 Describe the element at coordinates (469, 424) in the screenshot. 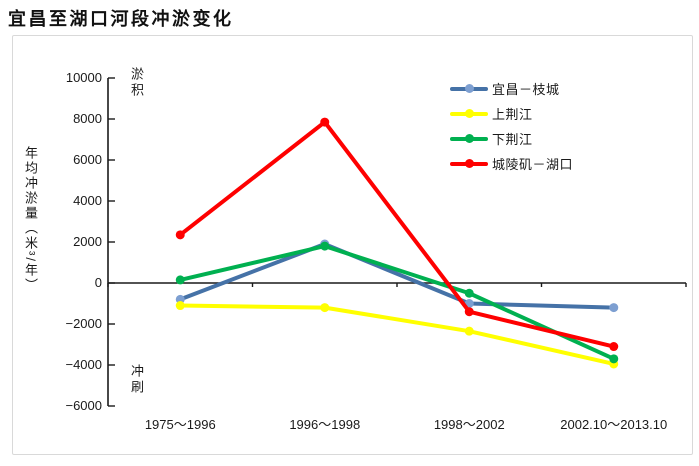

I see `x-tick-label: 1998～2002` at that location.